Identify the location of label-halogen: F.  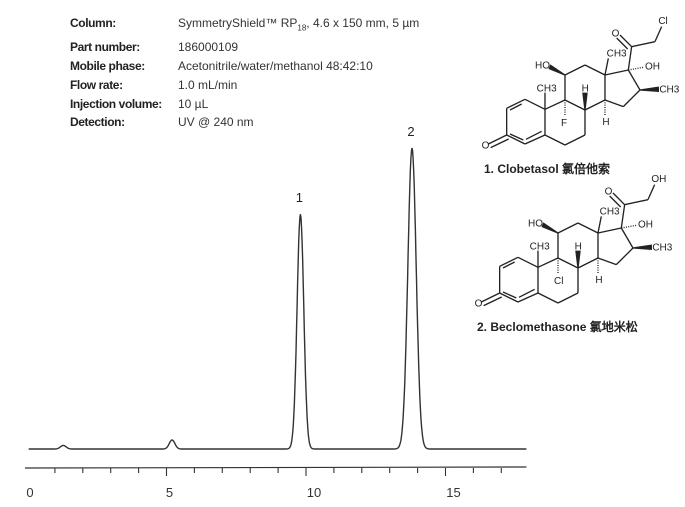
(564, 123).